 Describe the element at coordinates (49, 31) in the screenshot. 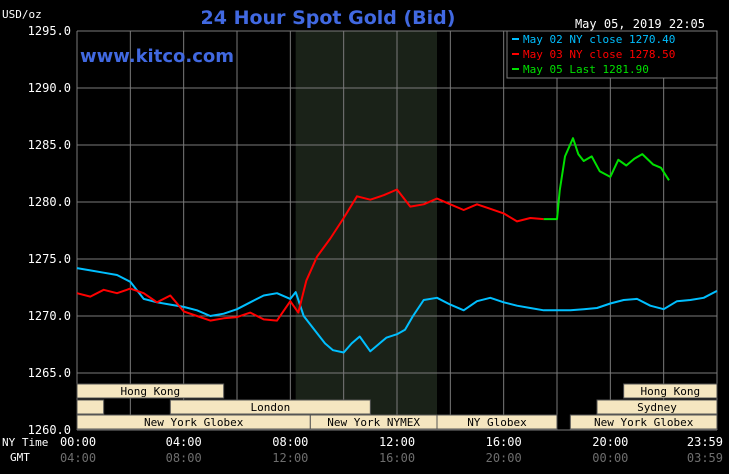

I see `y-tick-label: 1295.0` at that location.